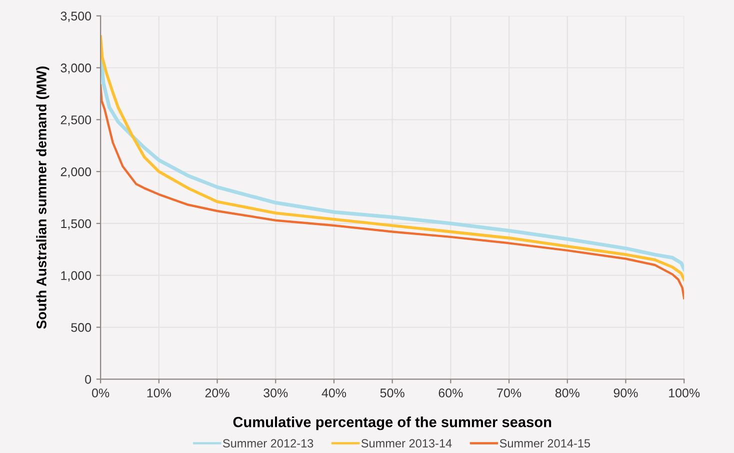  Describe the element at coordinates (392, 393) in the screenshot. I see `x-tick-label: 50%` at that location.